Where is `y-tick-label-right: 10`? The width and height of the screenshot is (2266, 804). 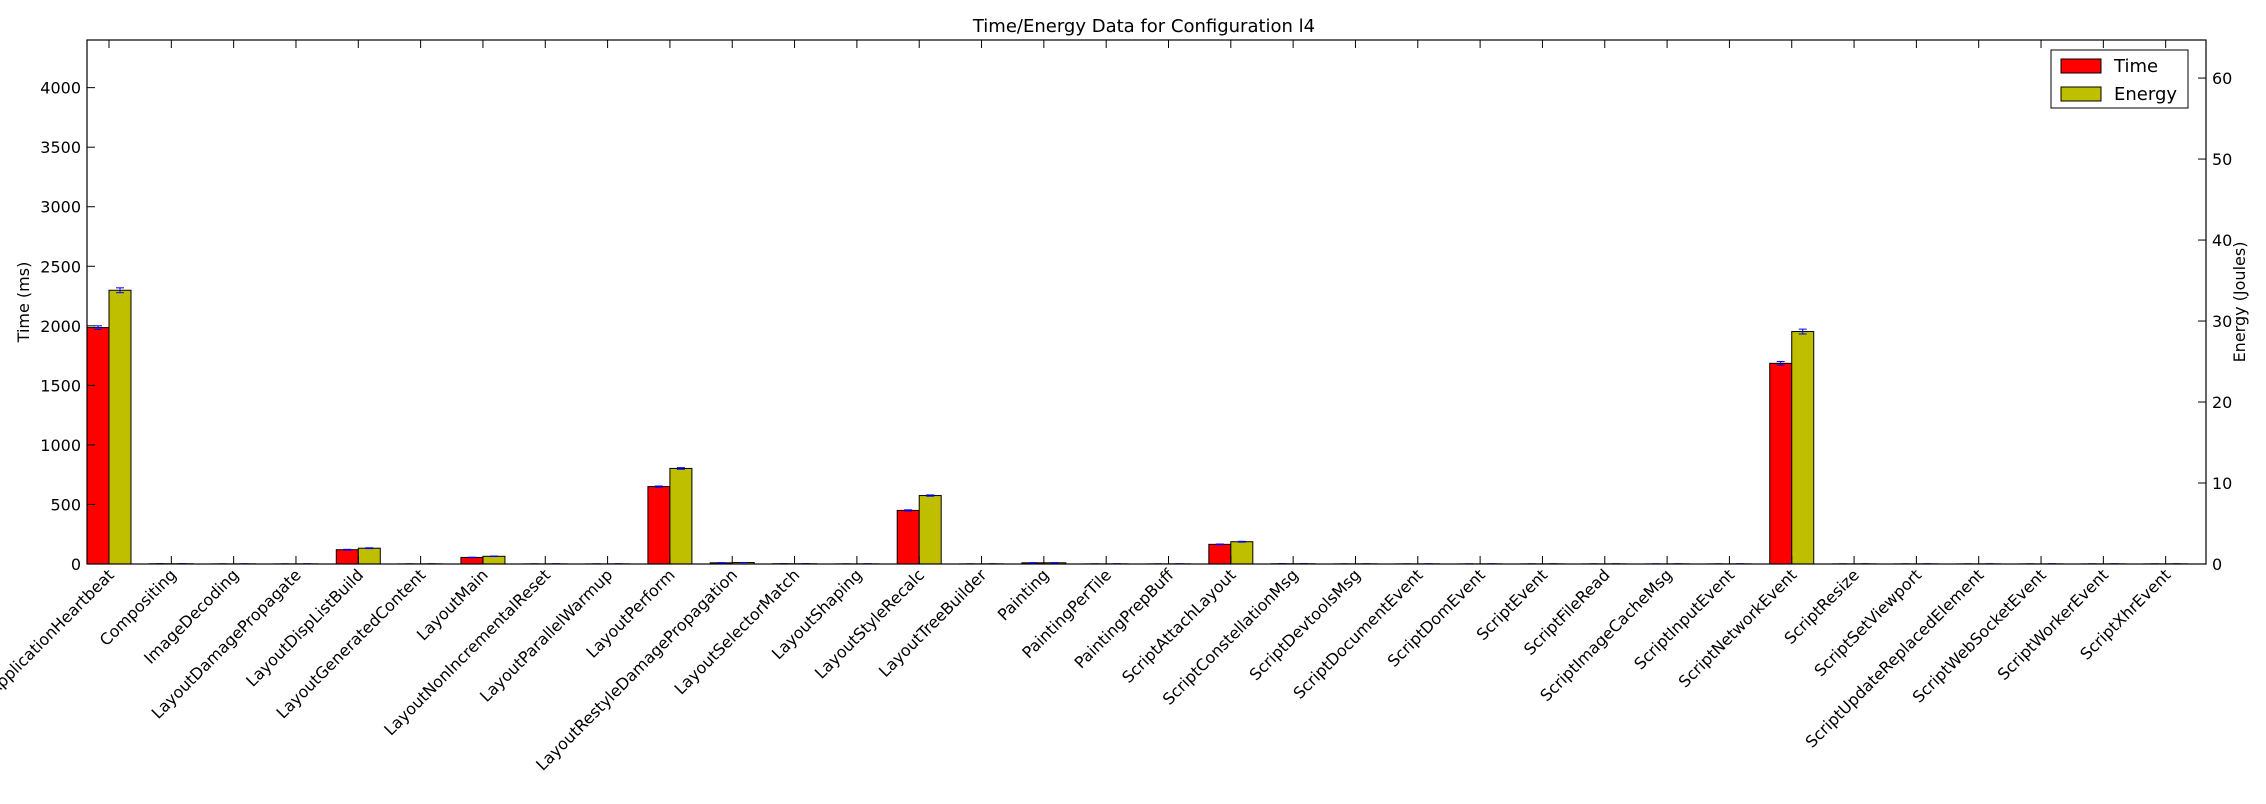 y-tick-label-right: 10 is located at coordinates (2222, 483).